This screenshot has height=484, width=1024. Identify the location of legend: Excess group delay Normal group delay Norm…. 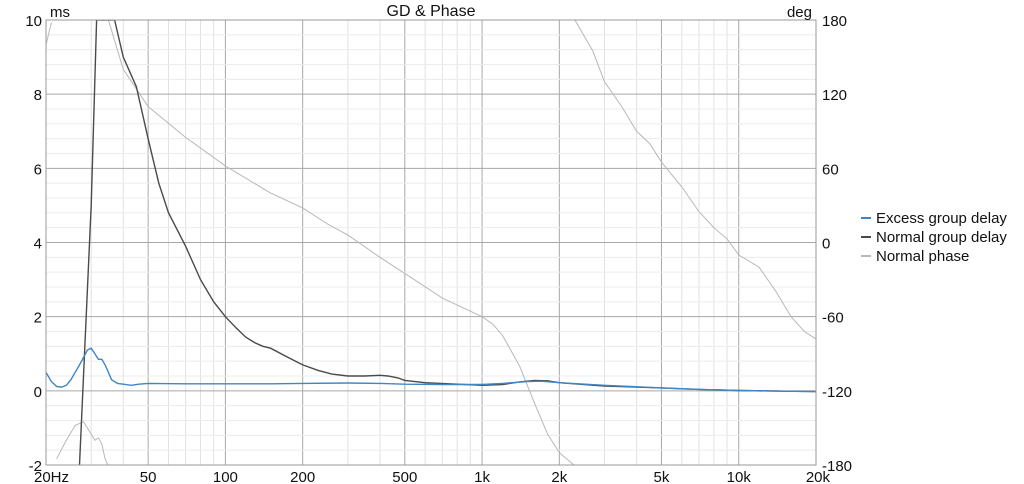
(934, 237).